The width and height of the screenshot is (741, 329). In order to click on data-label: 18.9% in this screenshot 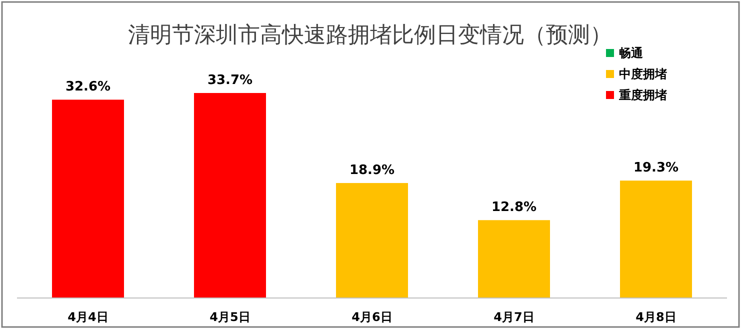, I will do `click(372, 170)`.